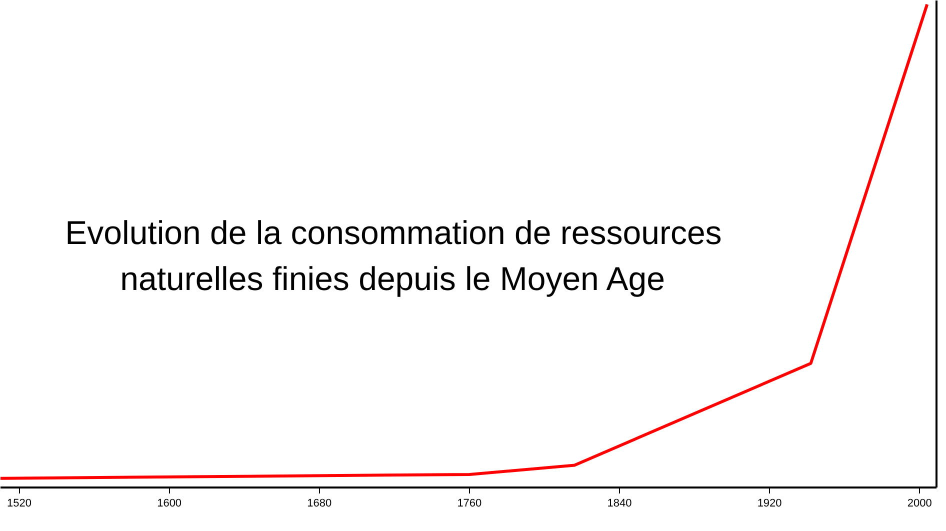 The width and height of the screenshot is (946, 531). What do you see at coordinates (393, 256) in the screenshot?
I see `text: Evolution de la consommation de ressources naturelles finies depuis le Moyen Age` at bounding box center [393, 256].